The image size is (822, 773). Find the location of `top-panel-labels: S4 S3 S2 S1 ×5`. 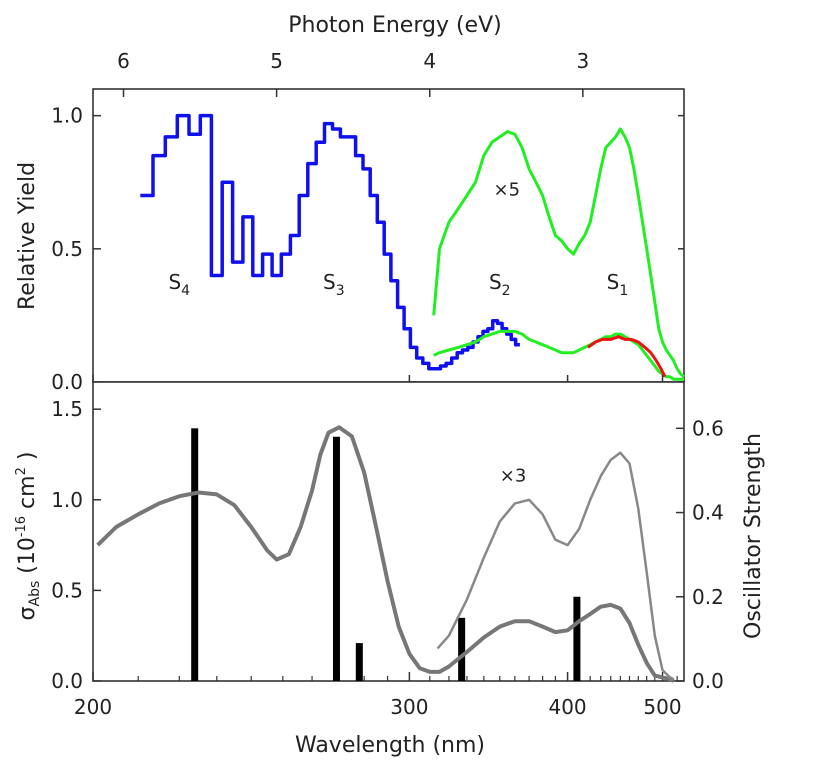

top-panel-labels: S4 S3 S2 S1 ×5 is located at coordinates (398, 239).